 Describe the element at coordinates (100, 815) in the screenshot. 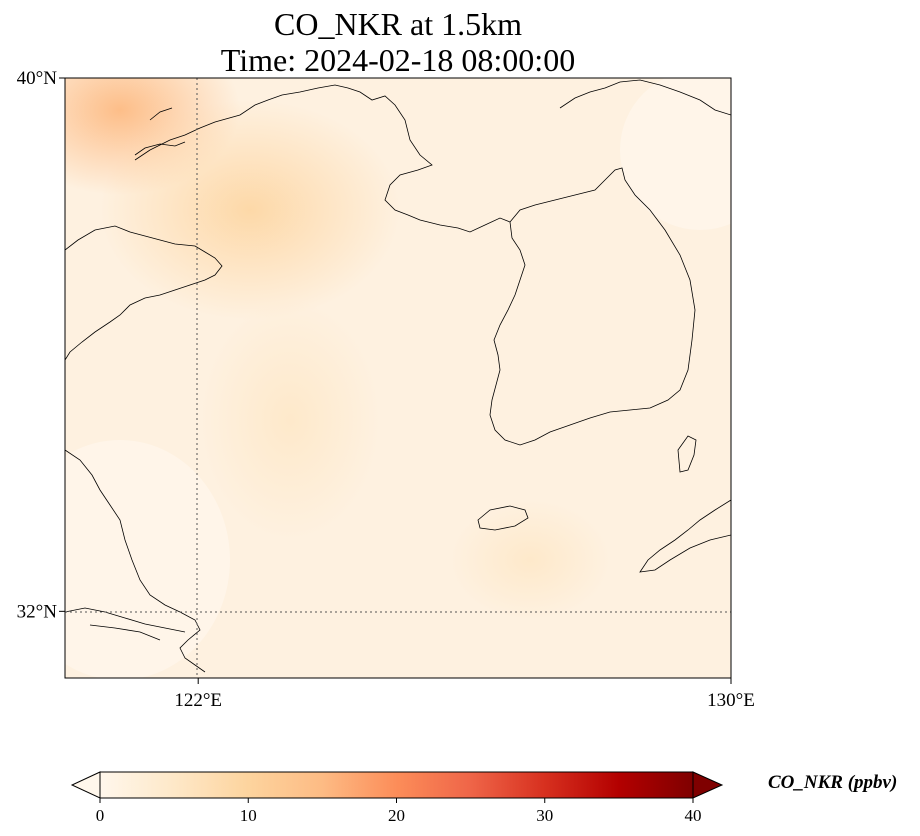

I see `colorbar-tick-label: 0` at that location.